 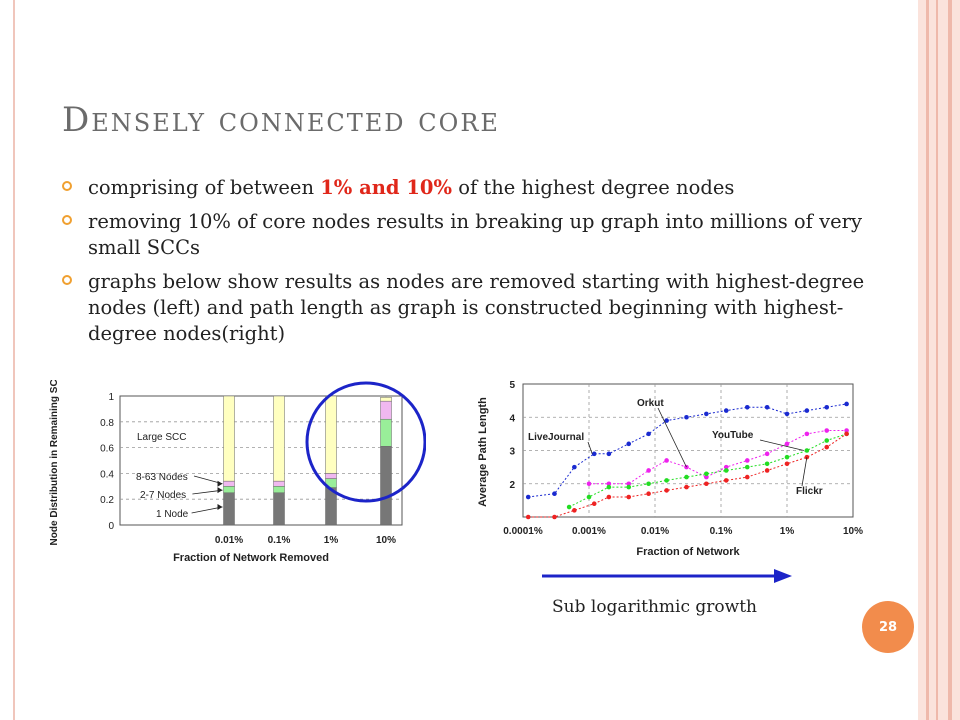 I want to click on right-chart-xtick: 0.01%, so click(x=655, y=531).